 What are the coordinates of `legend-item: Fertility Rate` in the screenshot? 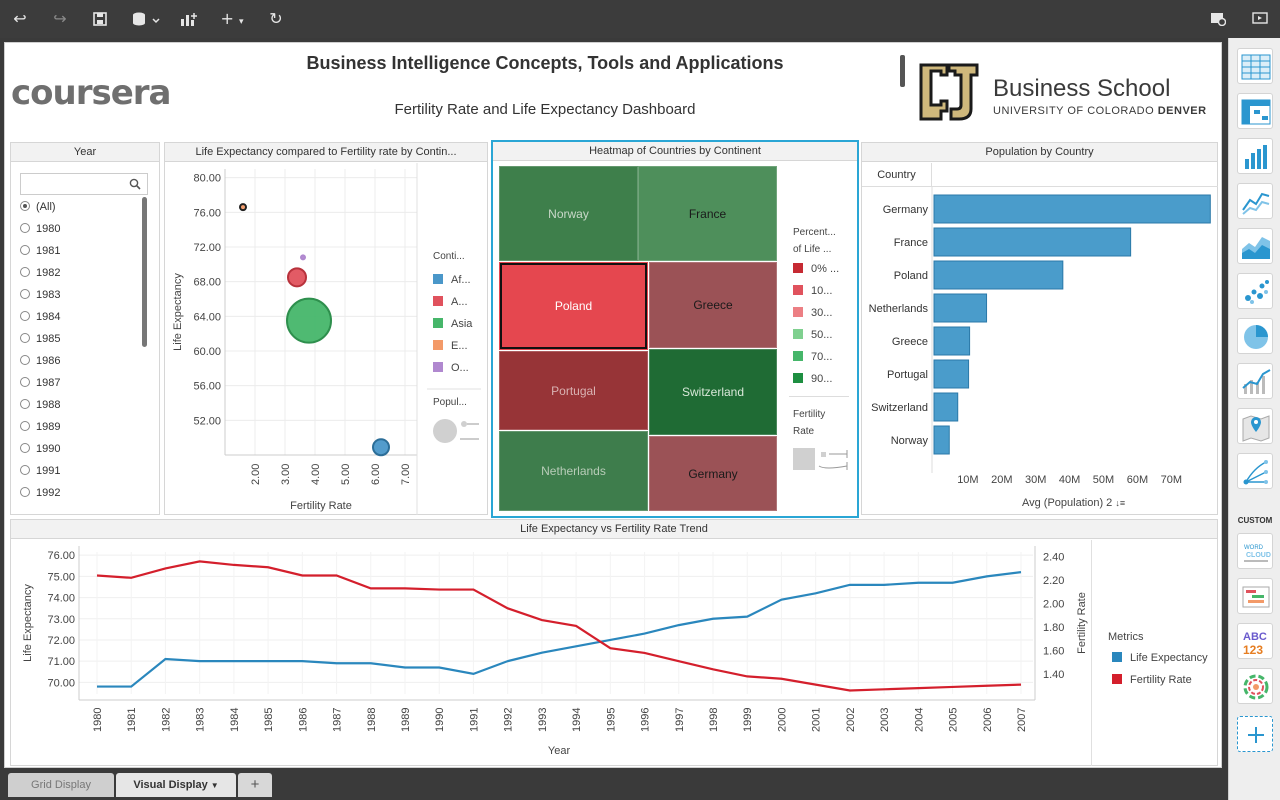 It's located at (1152, 680).